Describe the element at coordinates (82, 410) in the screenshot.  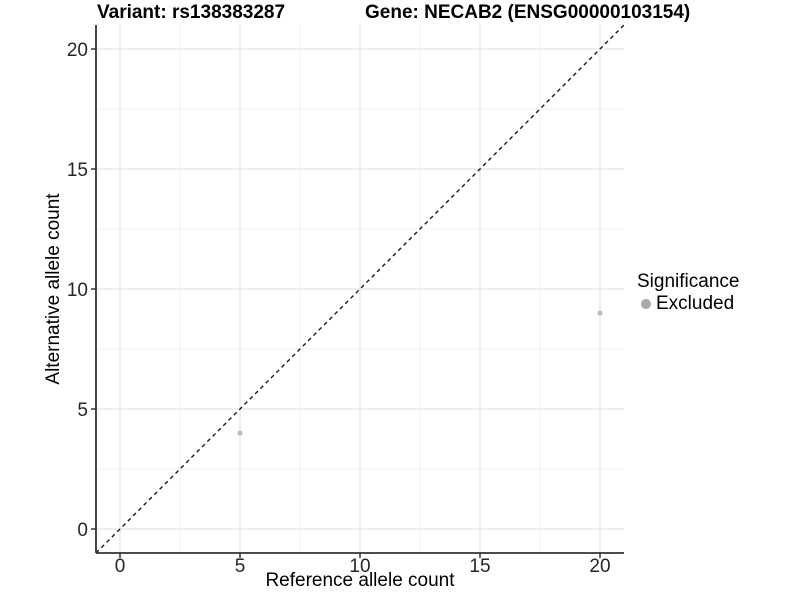
I see `y-tick-label: 5` at that location.